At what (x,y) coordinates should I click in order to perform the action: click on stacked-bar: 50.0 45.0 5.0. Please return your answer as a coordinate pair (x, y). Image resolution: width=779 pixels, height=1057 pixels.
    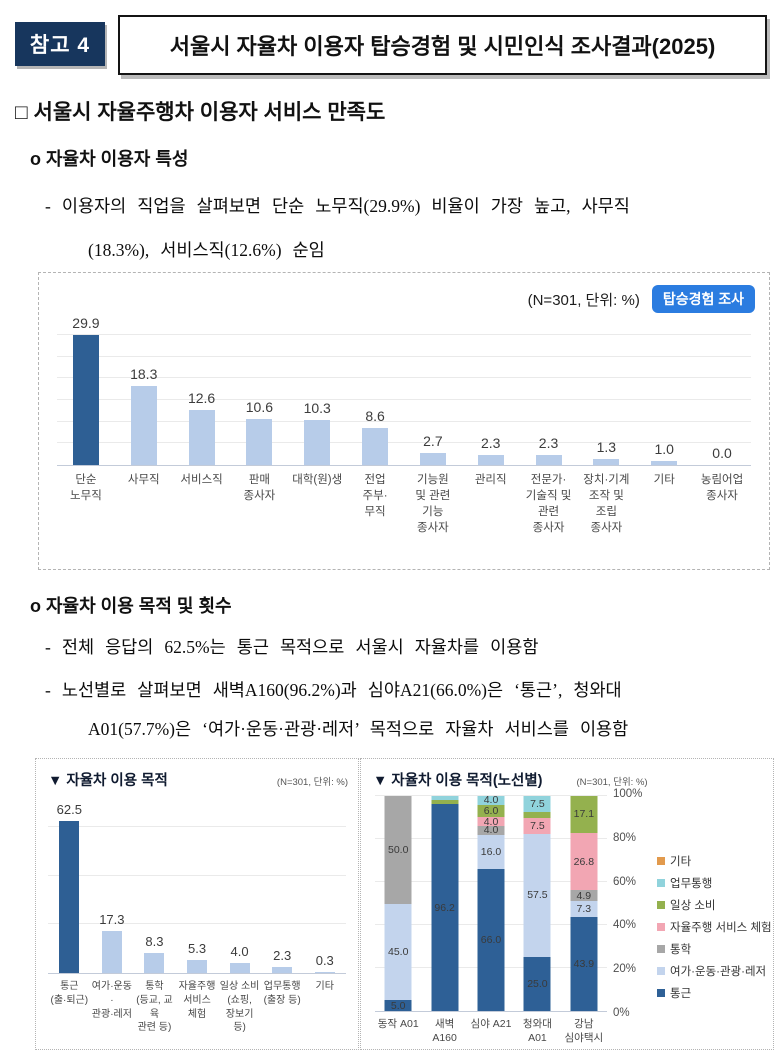
    Looking at the image, I should click on (398, 904).